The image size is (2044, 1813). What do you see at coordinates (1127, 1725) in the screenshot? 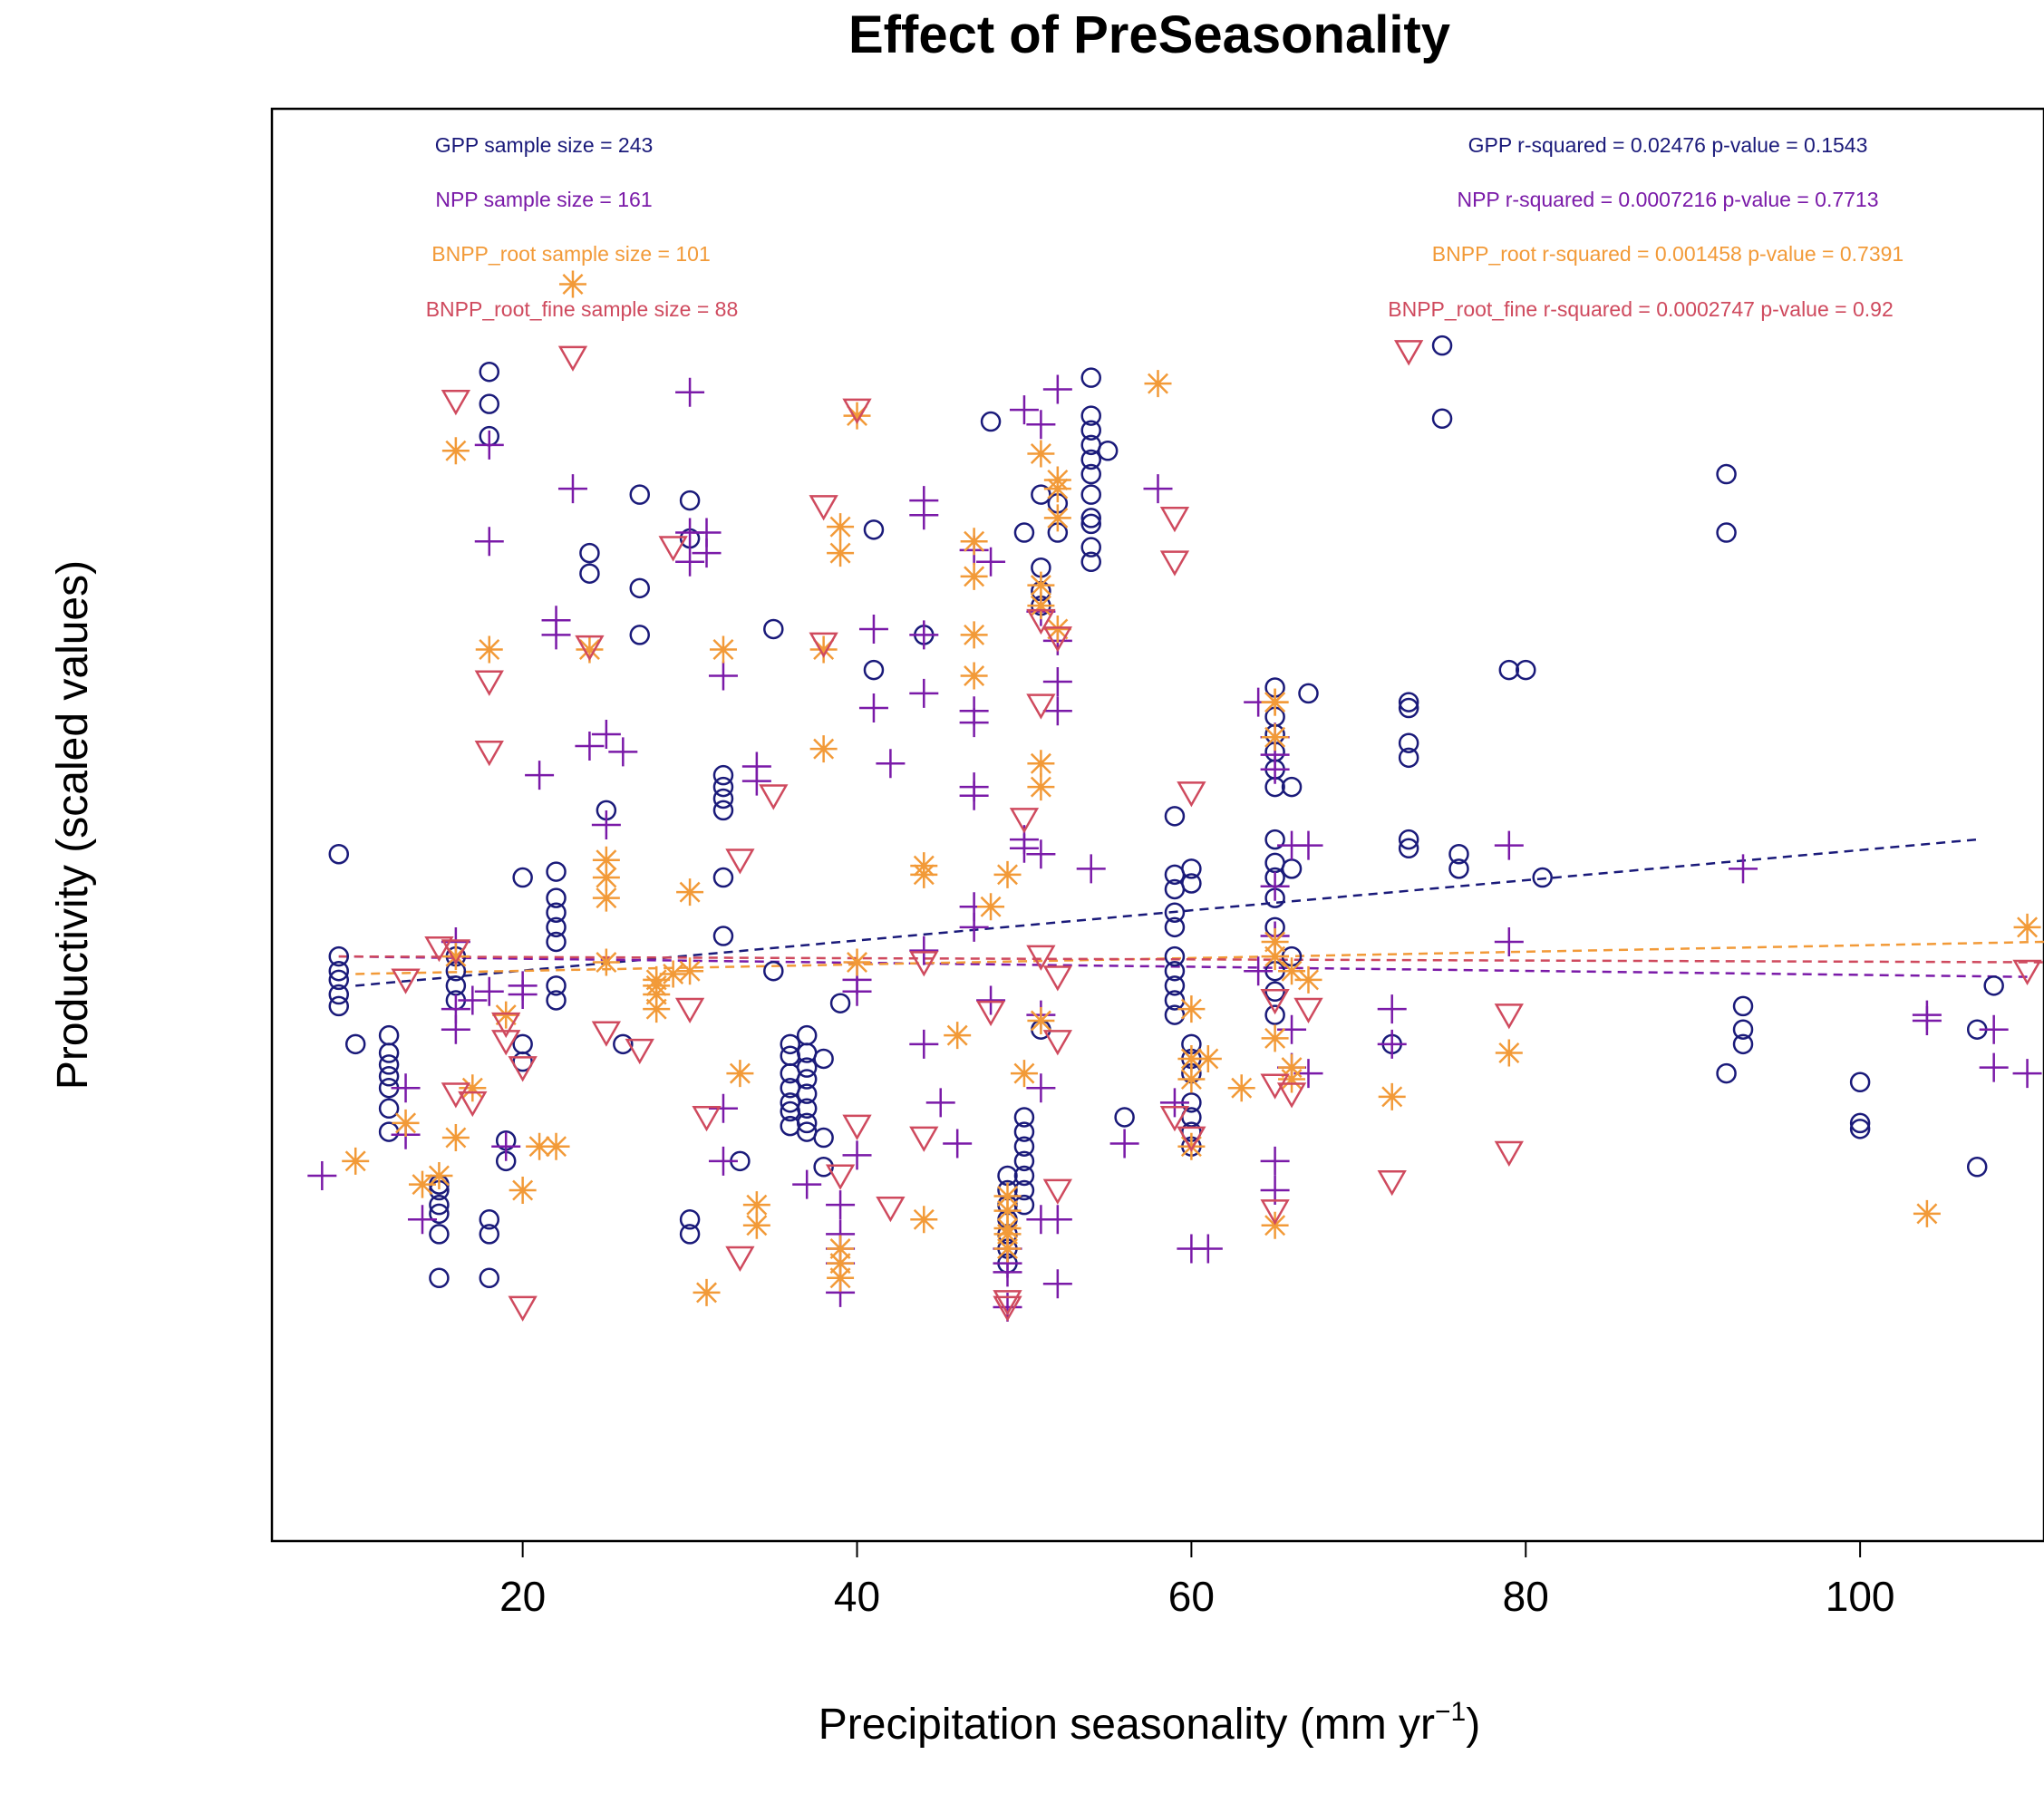
I see `x-axis-label-main: Precipitation seasonality (mm yr` at bounding box center [1127, 1725].